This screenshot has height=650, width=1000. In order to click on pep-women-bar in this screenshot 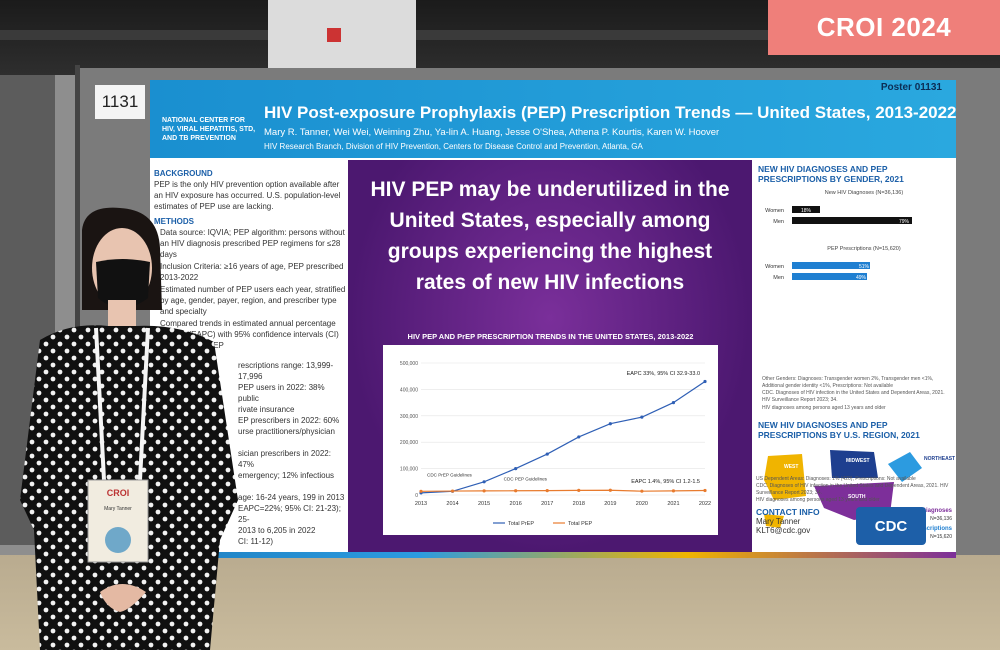, I will do `click(831, 265)`.